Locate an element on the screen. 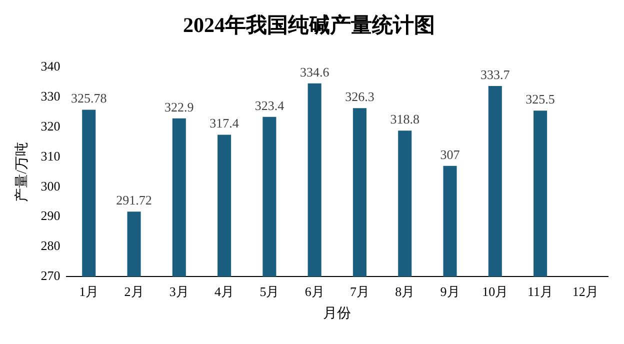 Image resolution: width=624 pixels, height=344 pixels. data-label: 322.9 is located at coordinates (179, 106).